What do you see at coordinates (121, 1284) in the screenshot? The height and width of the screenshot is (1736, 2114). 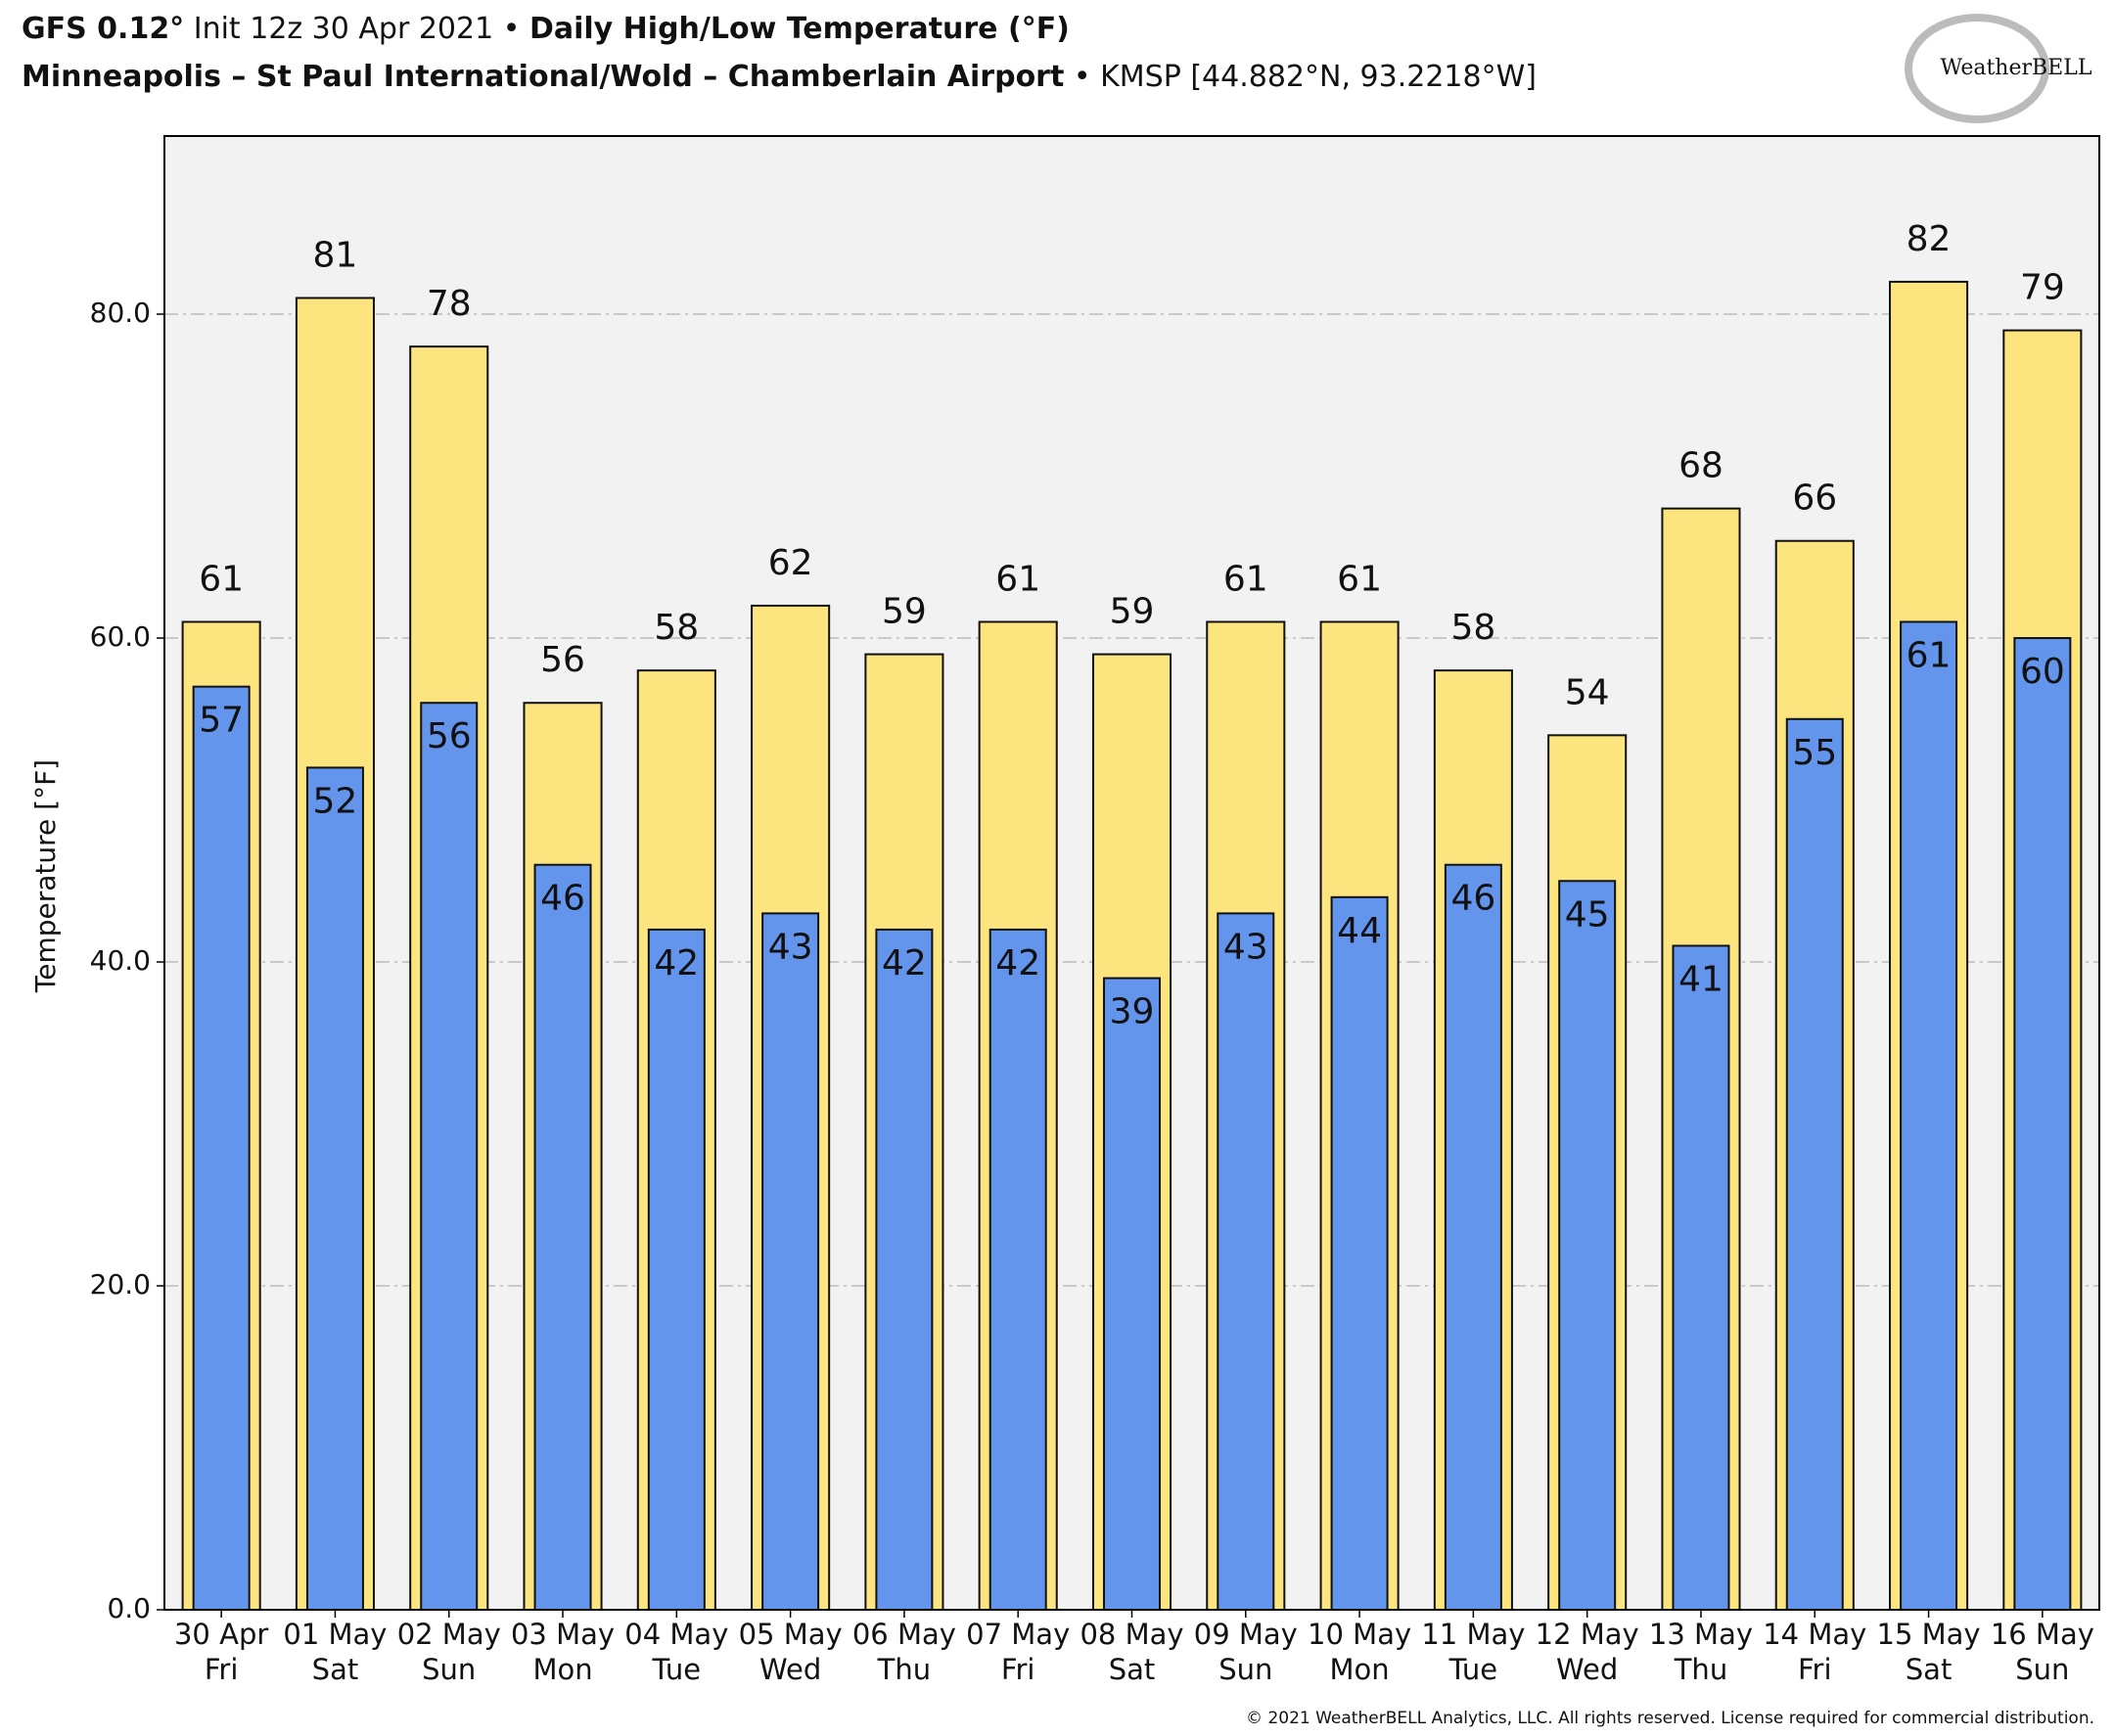 I see `y-tick-label: 20.0` at bounding box center [121, 1284].